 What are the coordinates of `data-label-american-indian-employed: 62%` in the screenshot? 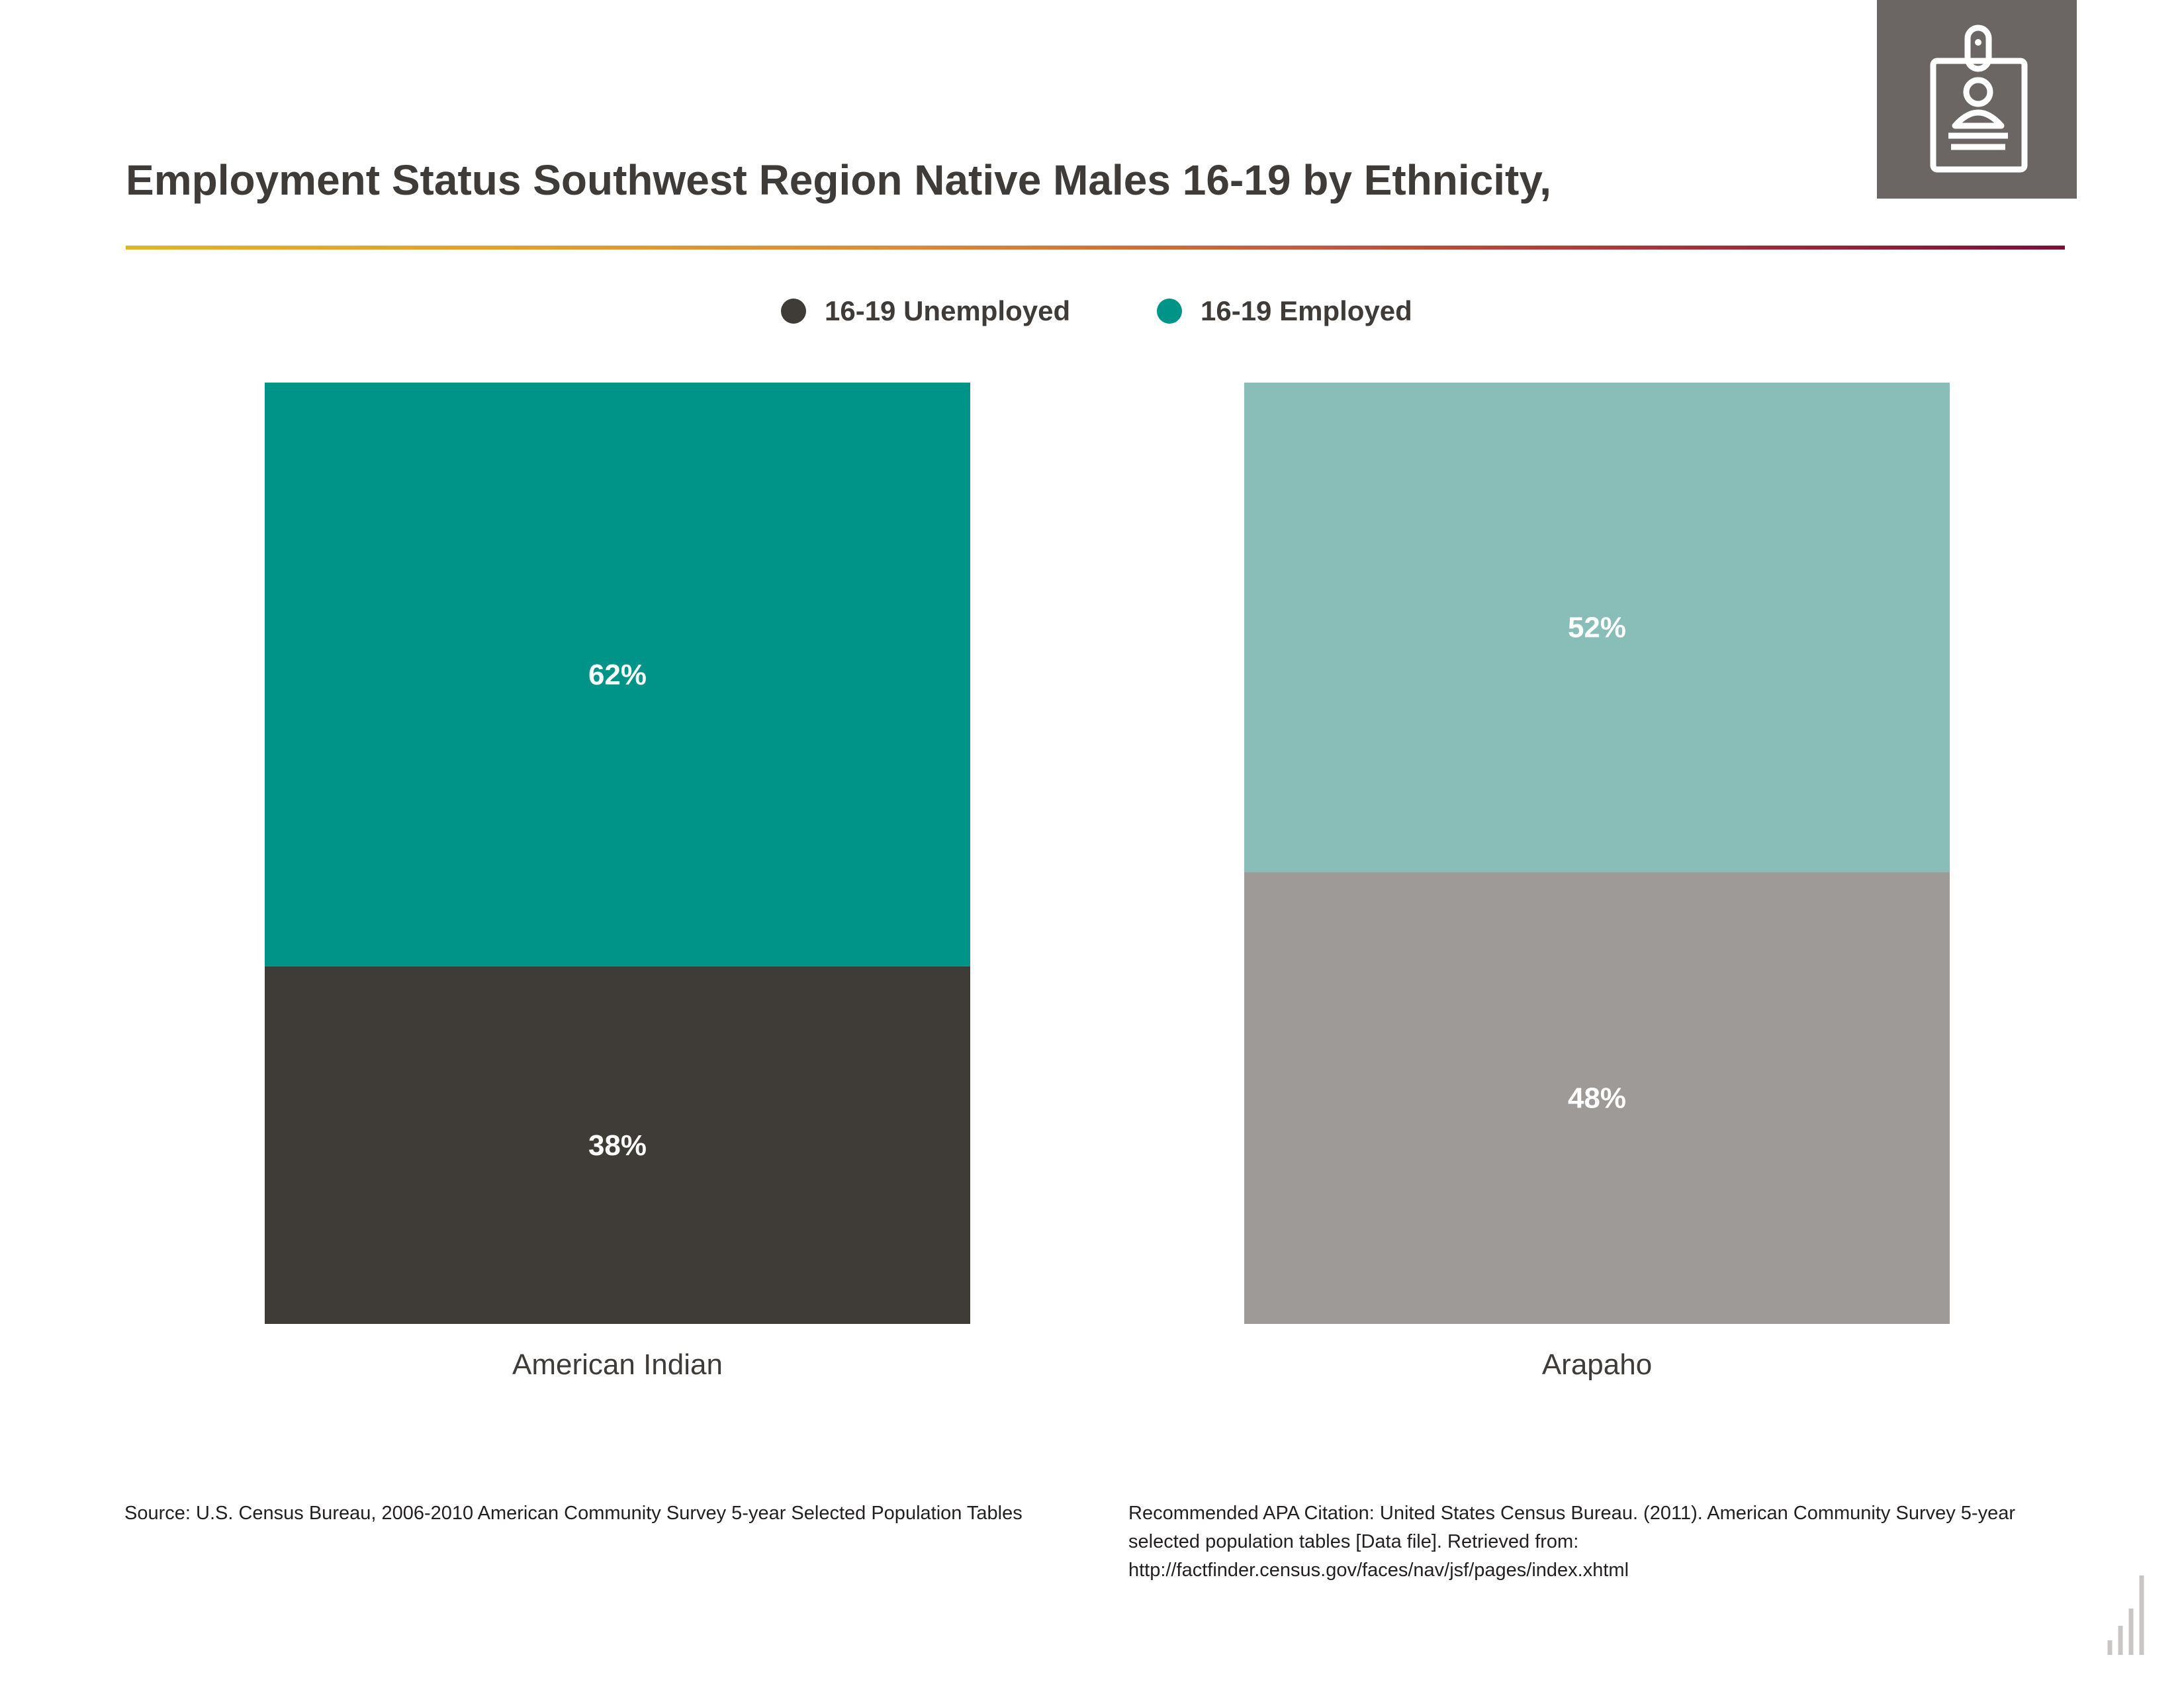 It's located at (617, 675).